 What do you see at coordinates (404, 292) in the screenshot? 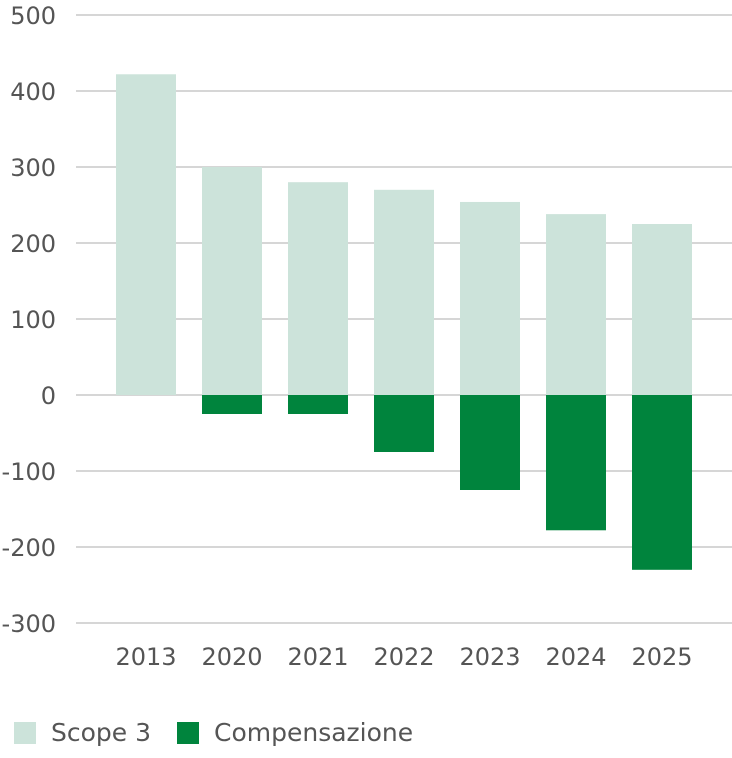
I see `bar-scope-3-2022` at bounding box center [404, 292].